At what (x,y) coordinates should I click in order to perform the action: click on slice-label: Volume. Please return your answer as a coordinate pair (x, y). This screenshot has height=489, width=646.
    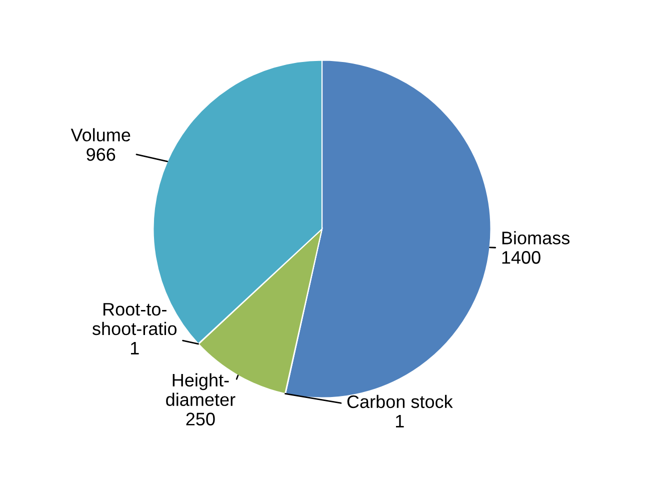
    Looking at the image, I should click on (100, 135).